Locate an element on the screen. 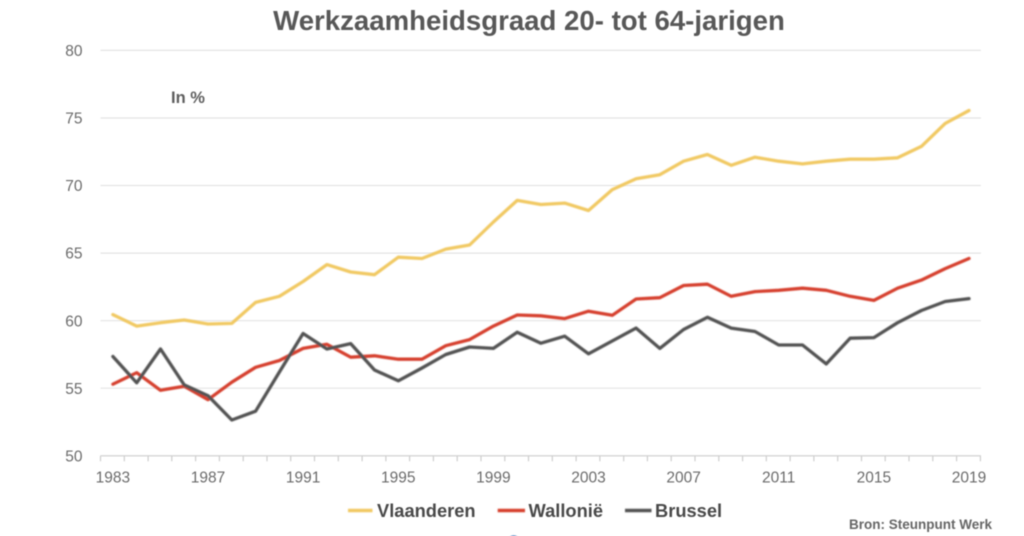 The height and width of the screenshot is (536, 1024). svg-text: In % is located at coordinates (188, 98).